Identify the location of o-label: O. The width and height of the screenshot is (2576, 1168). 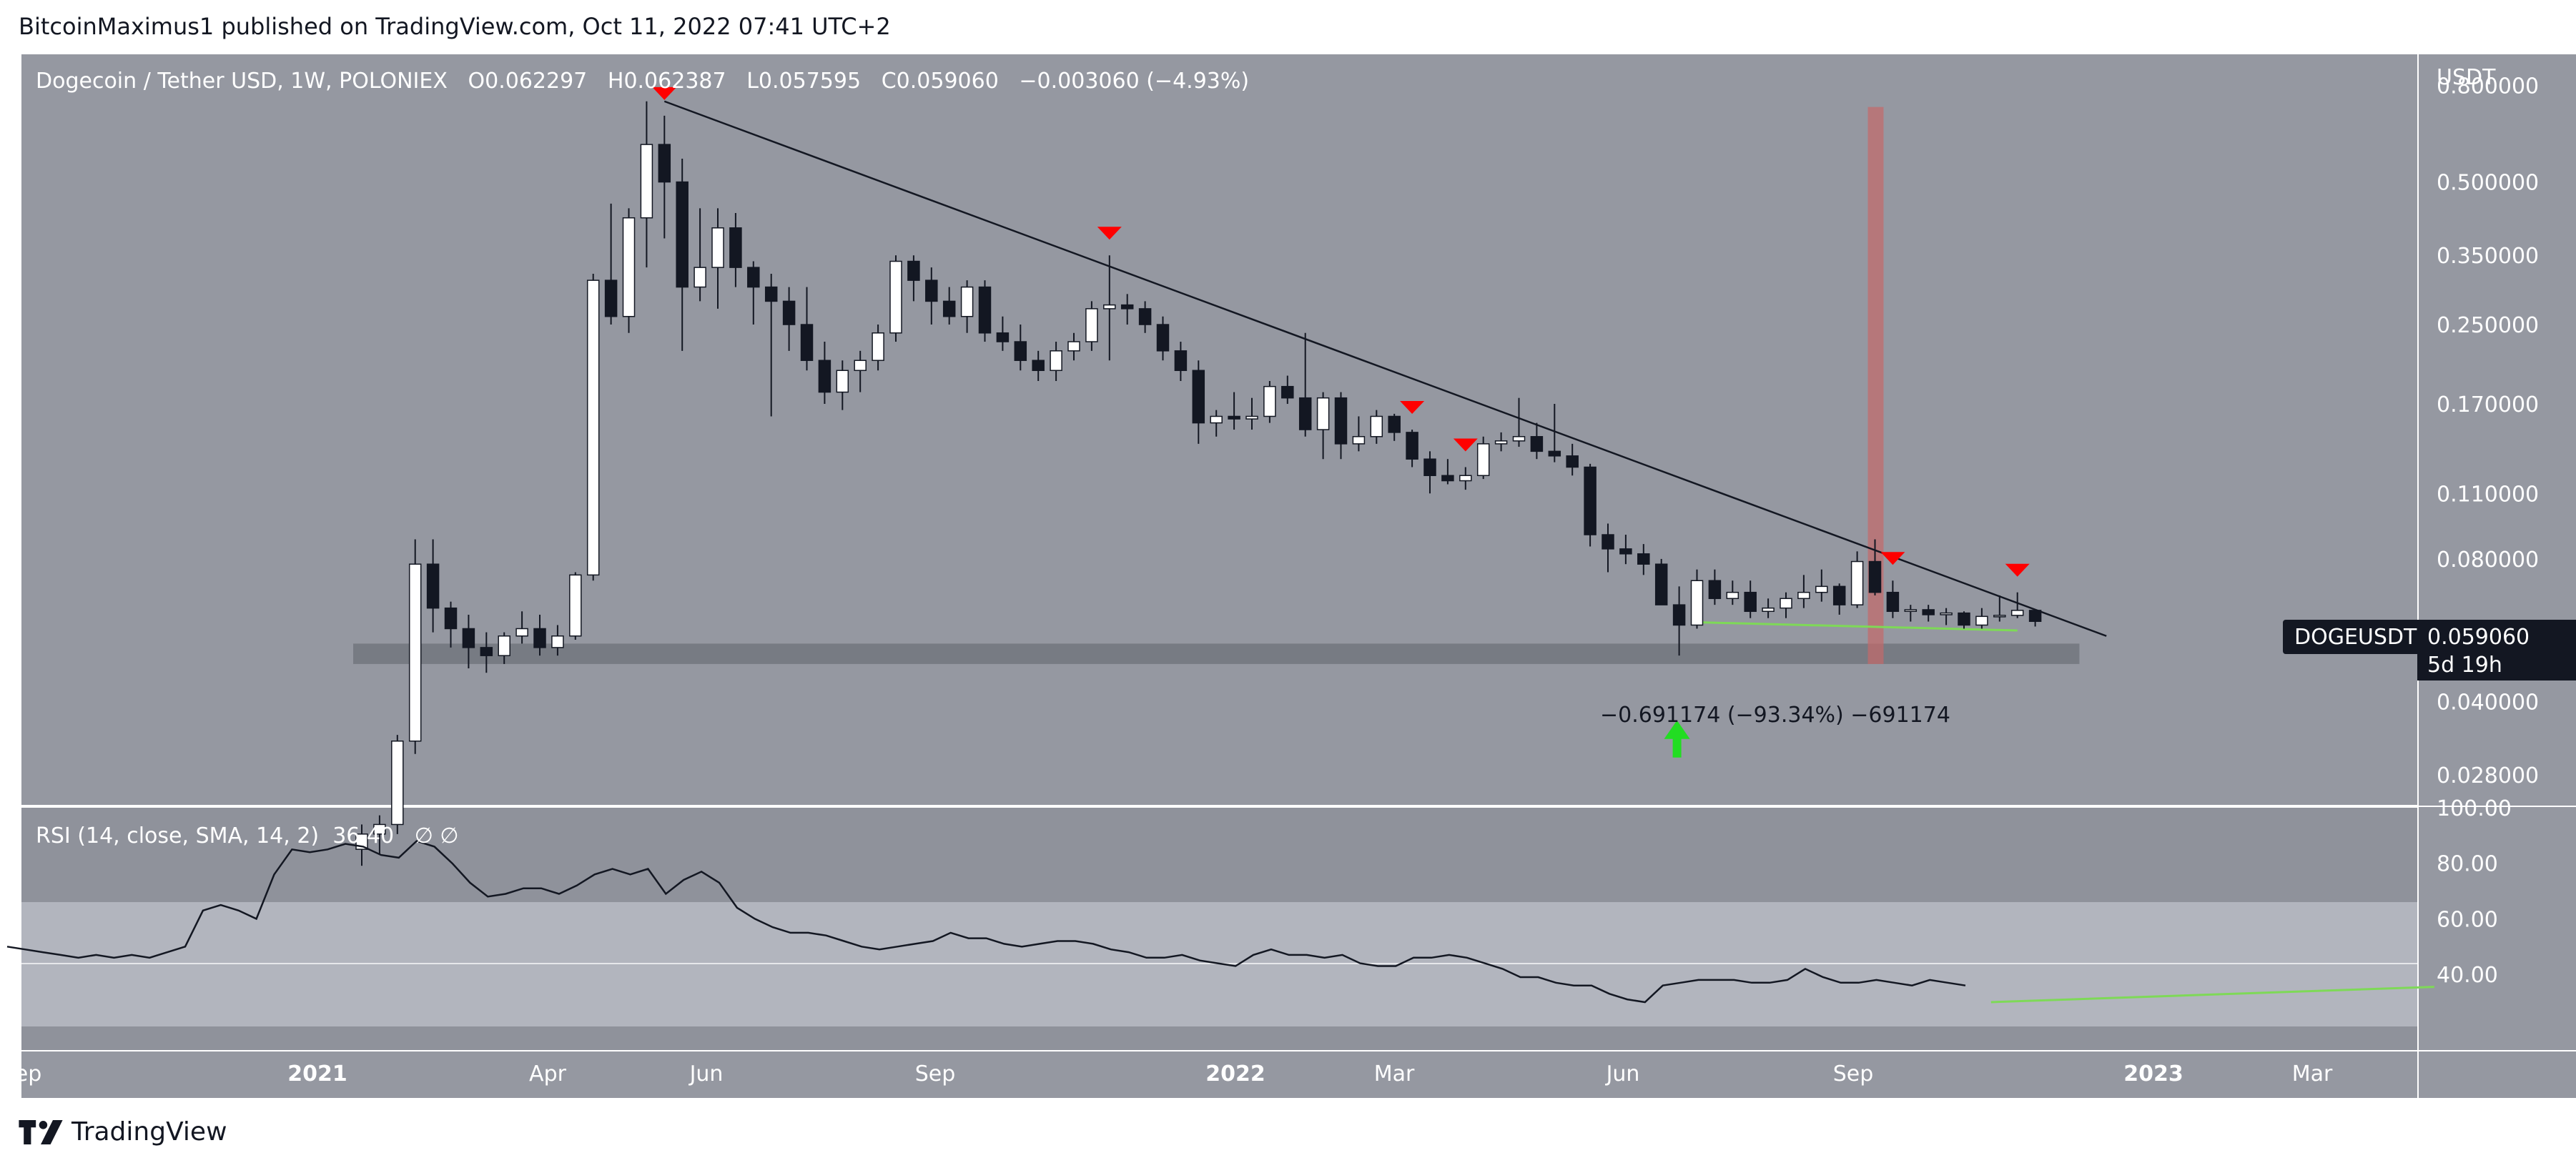
(476, 81).